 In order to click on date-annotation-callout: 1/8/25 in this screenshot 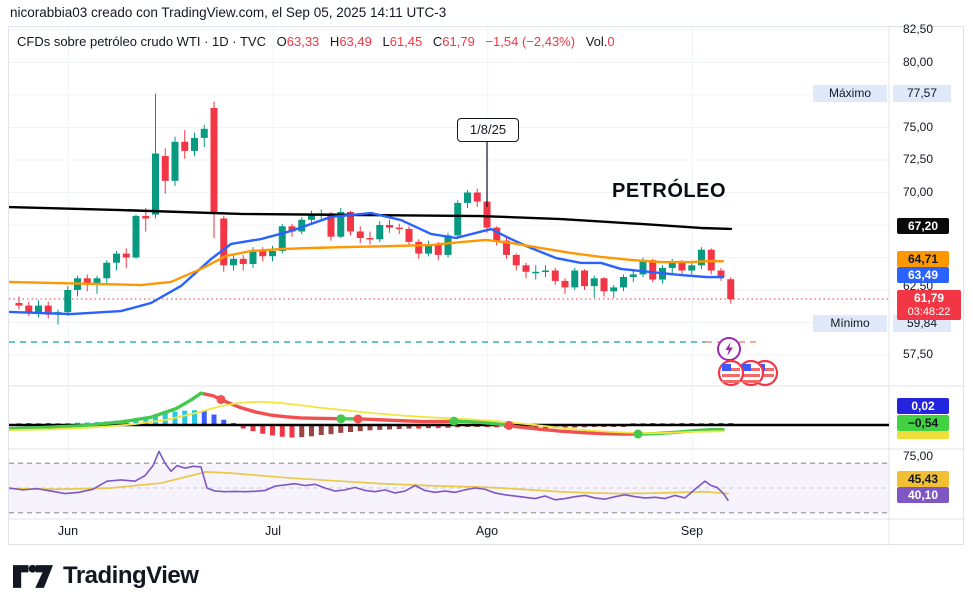, I will do `click(488, 130)`.